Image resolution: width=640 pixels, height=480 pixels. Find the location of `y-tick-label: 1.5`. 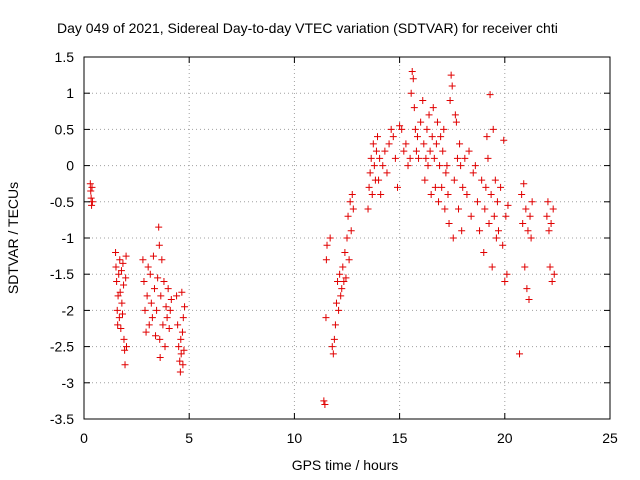

y-tick-label: 1.5 is located at coordinates (65, 57).